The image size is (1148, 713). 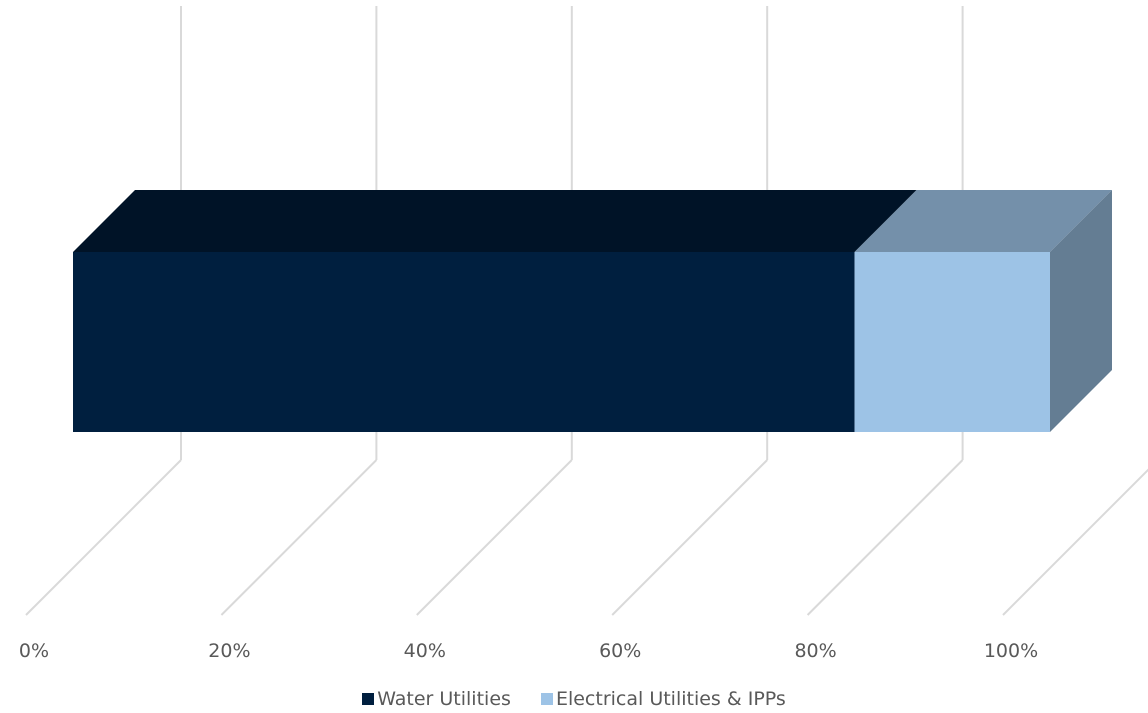 I want to click on x-tick-label: 0%, so click(x=34, y=651).